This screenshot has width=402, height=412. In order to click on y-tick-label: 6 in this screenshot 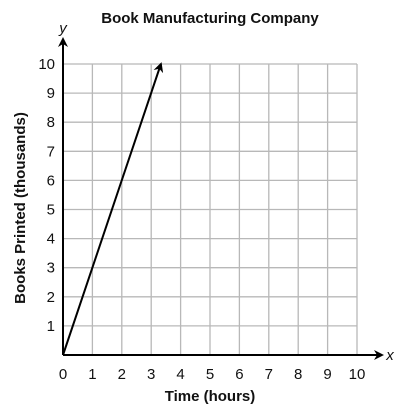, I will do `click(51, 180)`.